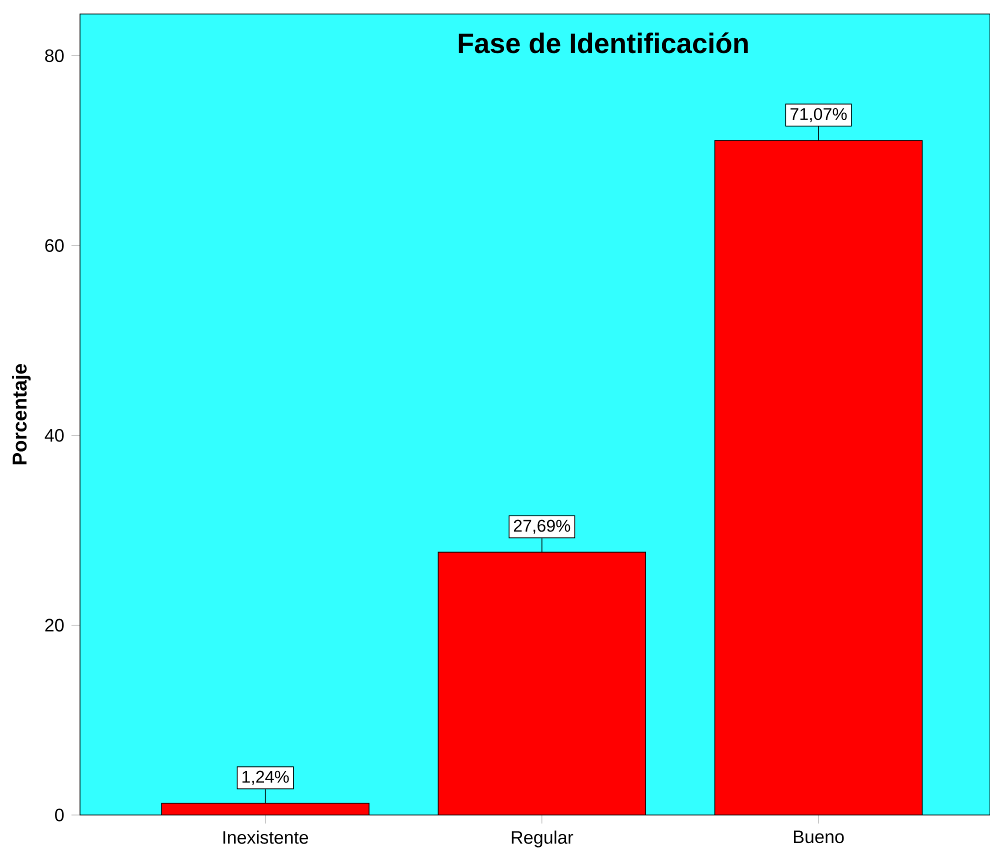 The image size is (990, 852). I want to click on y-tick-label: 40, so click(54, 435).